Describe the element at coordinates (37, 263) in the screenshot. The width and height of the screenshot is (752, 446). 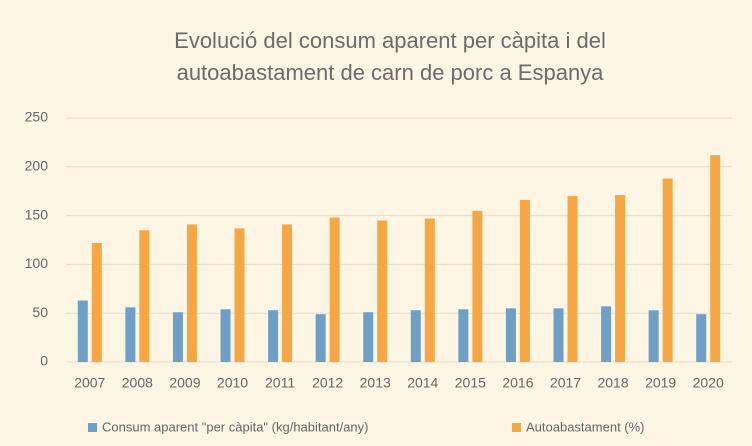
I see `y-tick-label: 100` at that location.